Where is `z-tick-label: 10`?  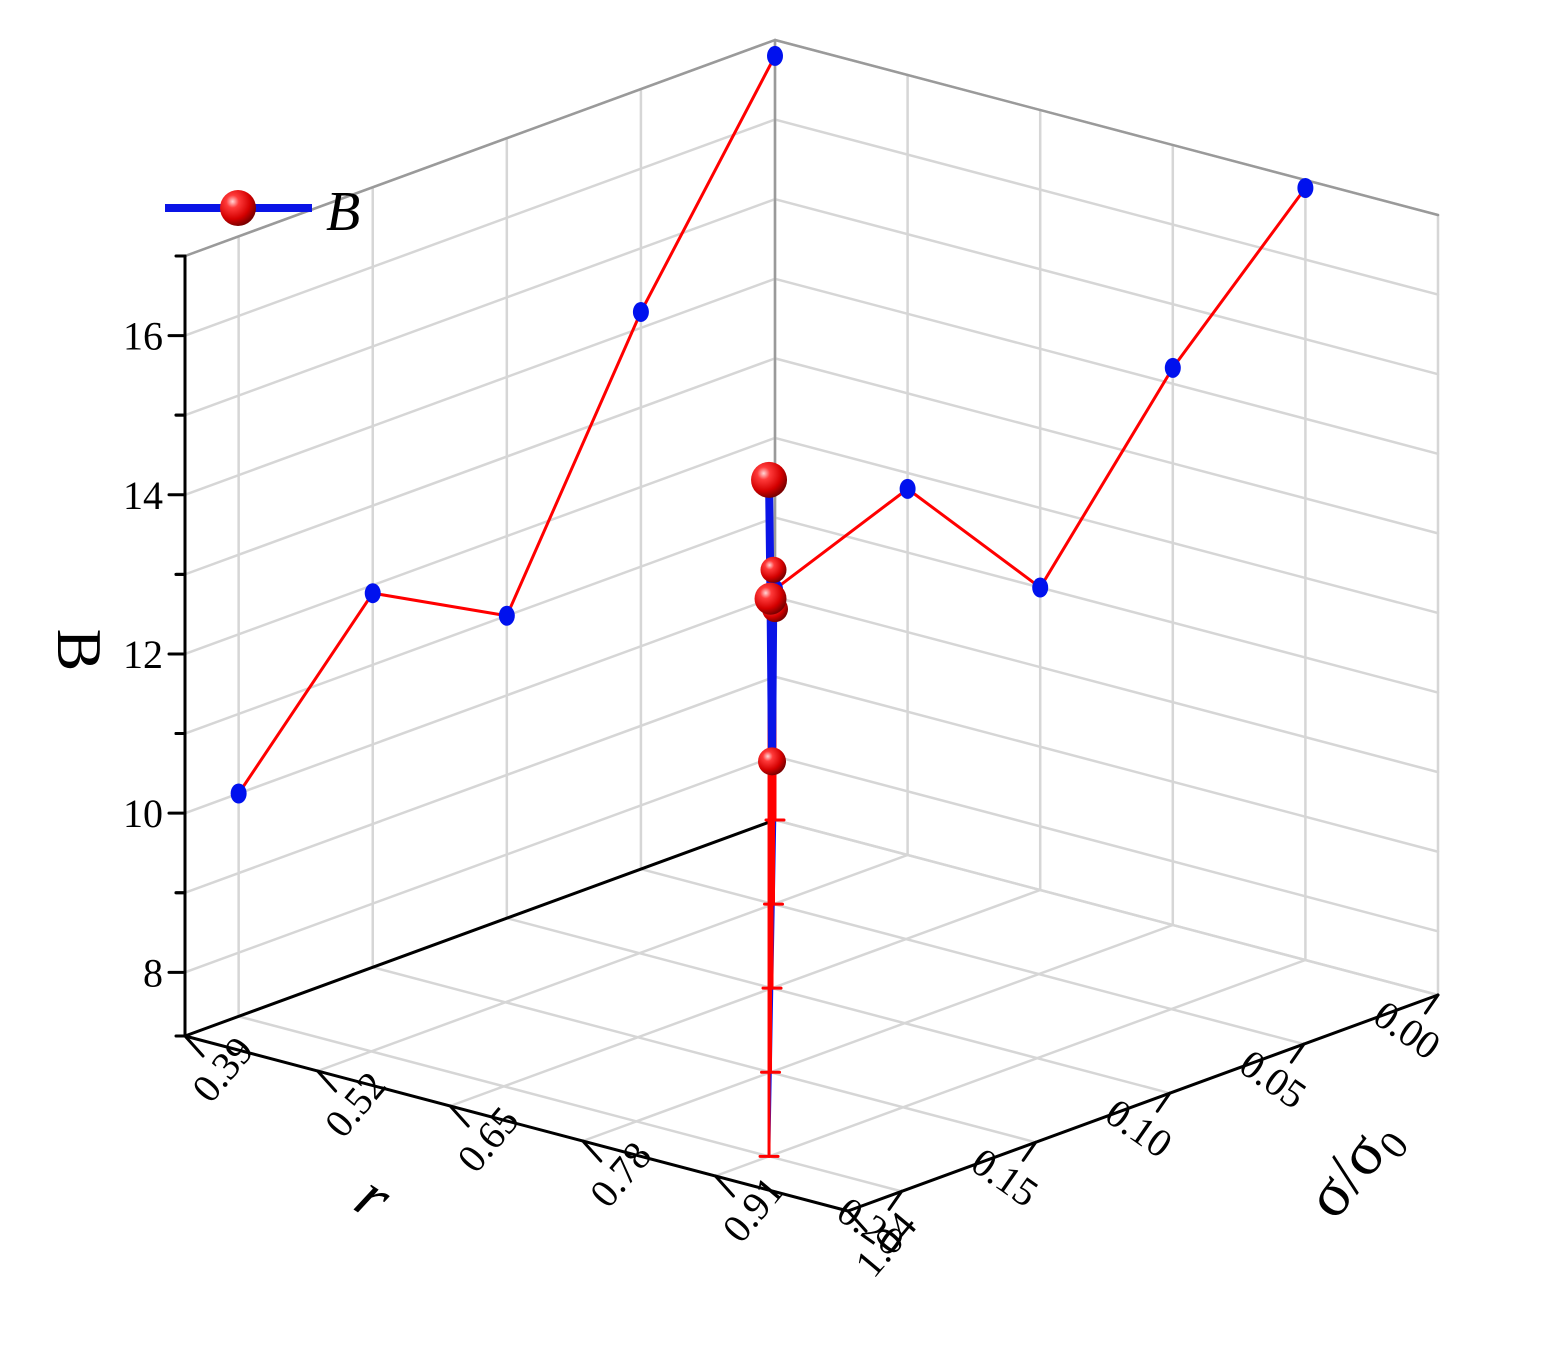 z-tick-label: 10 is located at coordinates (143, 813).